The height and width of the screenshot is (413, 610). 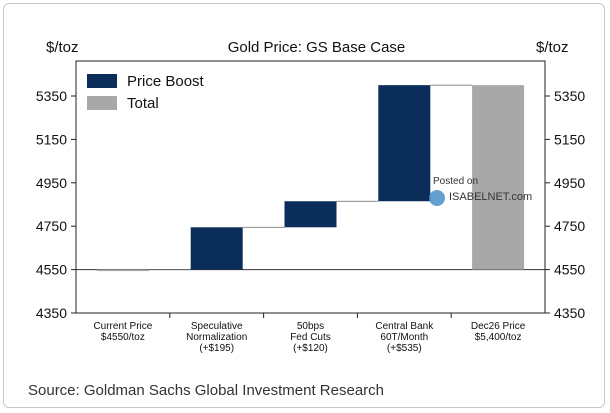 I want to click on y-tick-label-left: 4950, so click(x=51, y=183).